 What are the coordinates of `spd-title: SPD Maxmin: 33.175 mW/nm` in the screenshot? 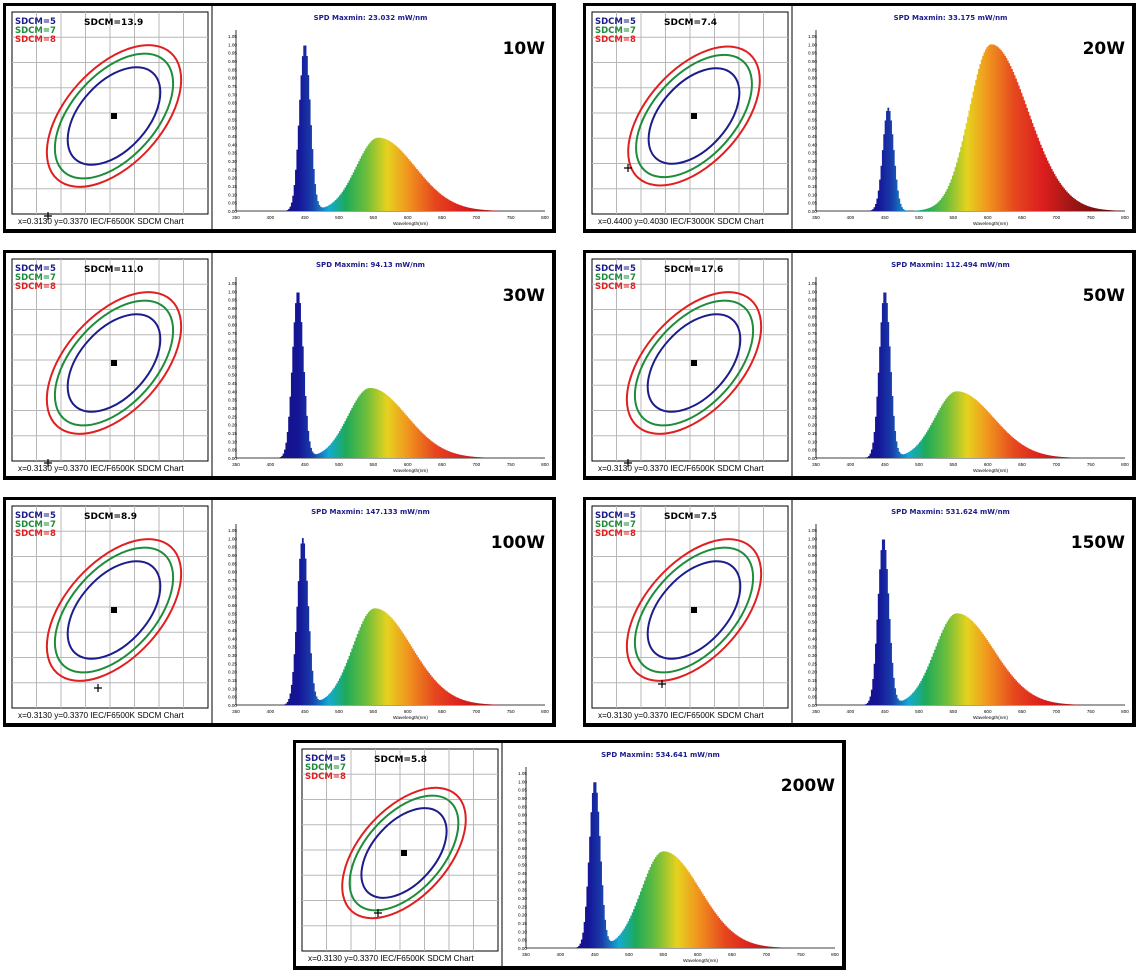 It's located at (951, 18).